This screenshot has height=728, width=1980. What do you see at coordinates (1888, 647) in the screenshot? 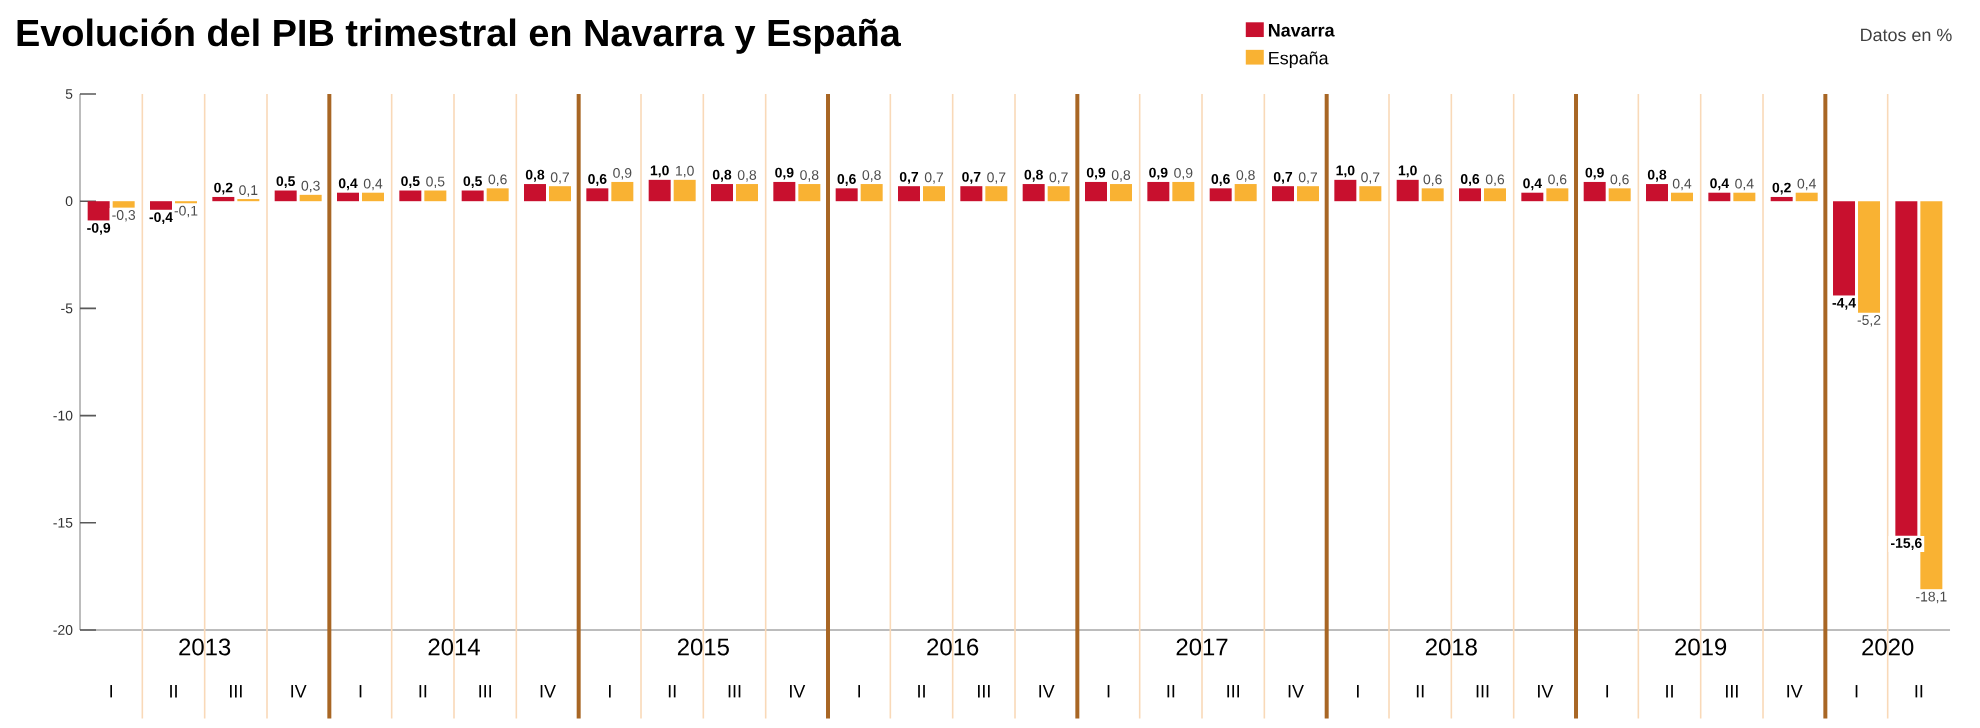
I see `text: 2020` at bounding box center [1888, 647].